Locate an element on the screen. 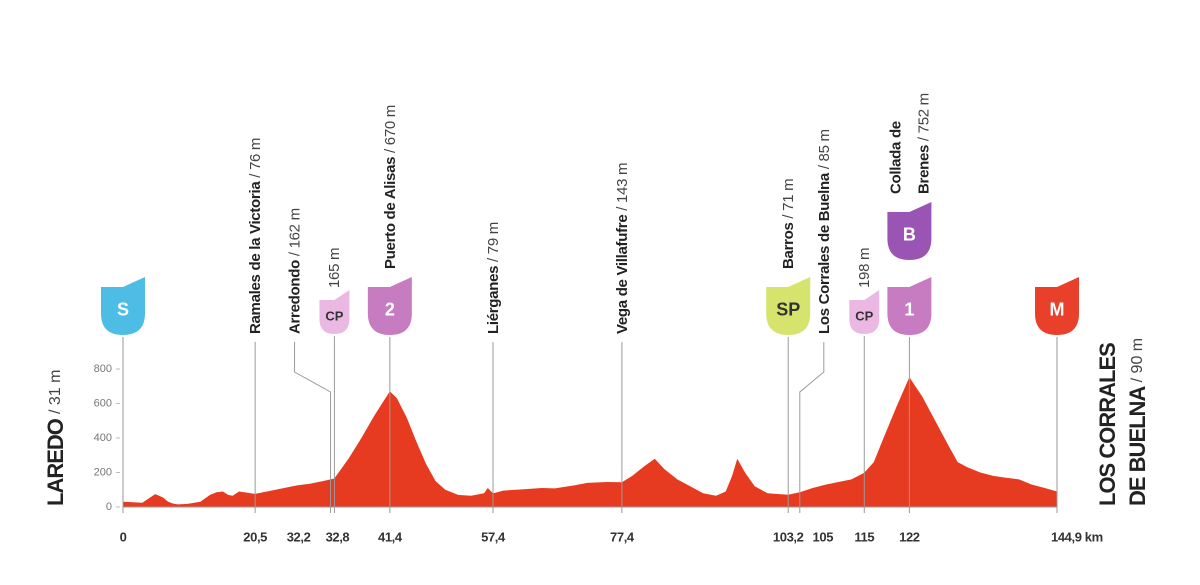  waypoint-label-altitude: / 85 m is located at coordinates (823, 149).